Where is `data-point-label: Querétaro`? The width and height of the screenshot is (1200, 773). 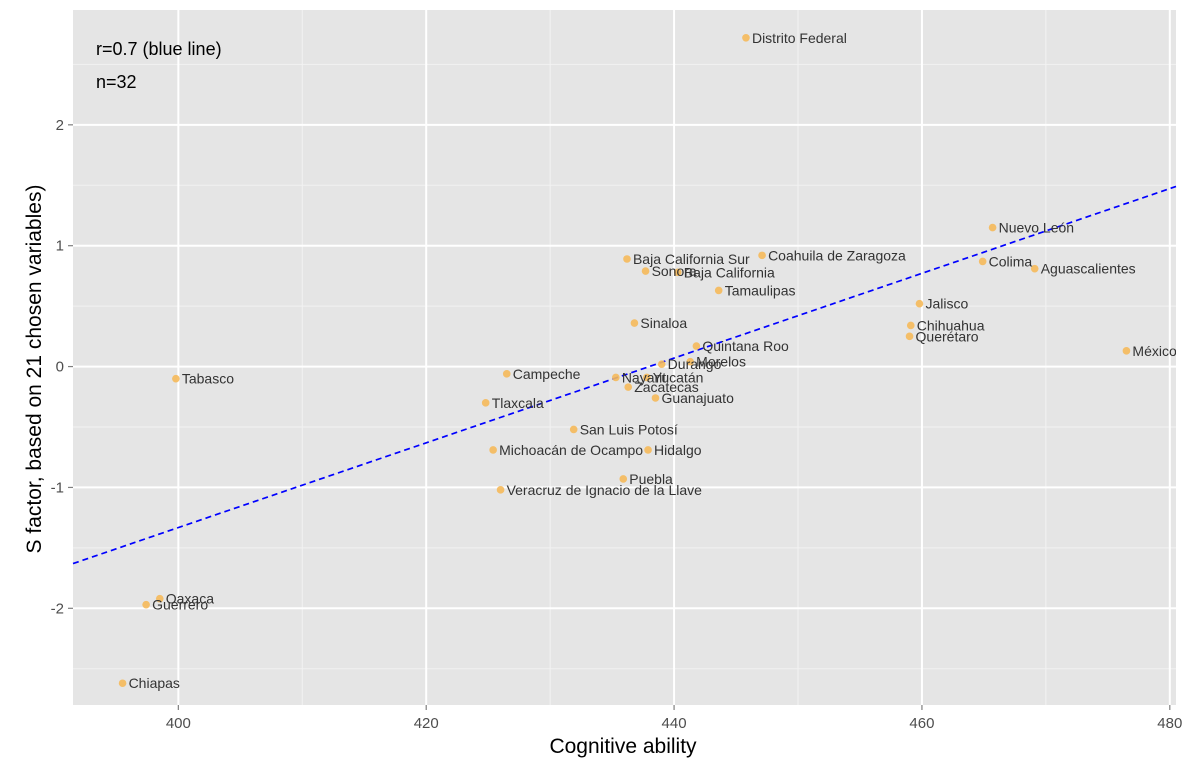 data-point-label: Querétaro is located at coordinates (947, 336).